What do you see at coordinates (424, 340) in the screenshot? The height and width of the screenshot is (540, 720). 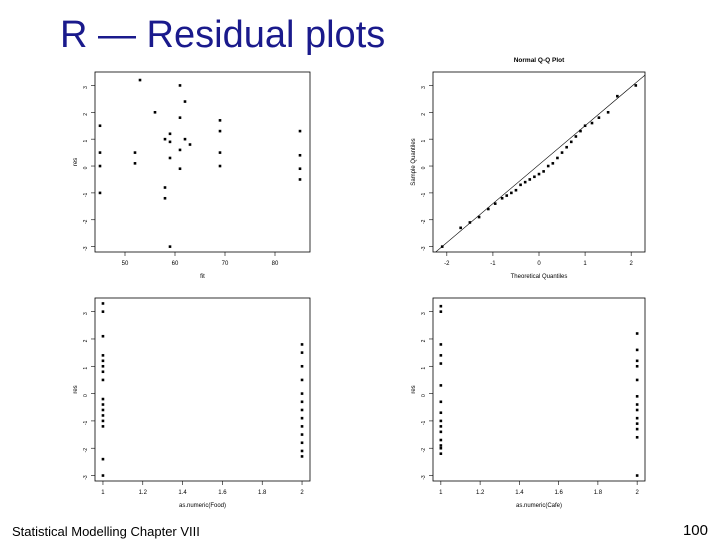 I see `cafe-y-tick-label: 2` at bounding box center [424, 340].